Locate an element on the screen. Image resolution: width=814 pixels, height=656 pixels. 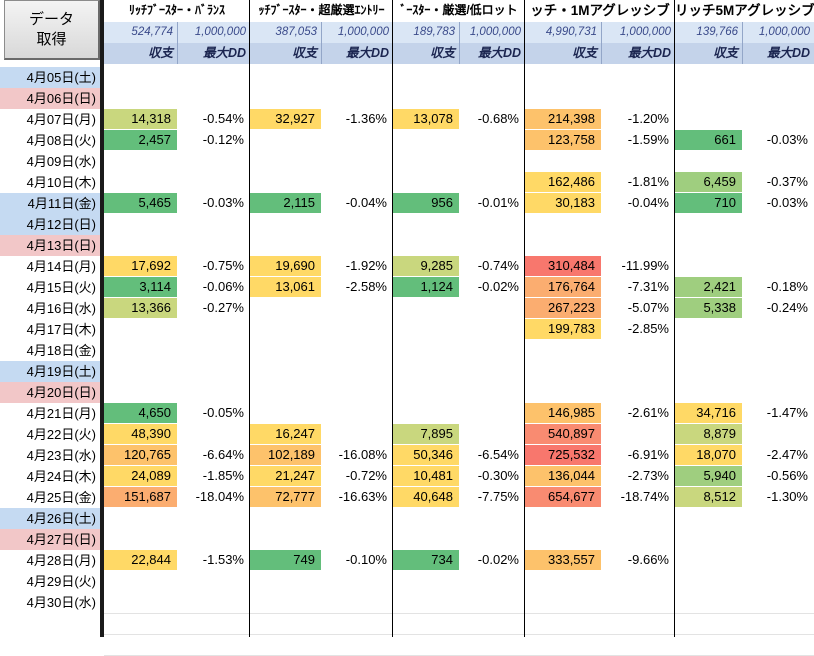
pnl-cell: 48,390 is located at coordinates (140, 434).